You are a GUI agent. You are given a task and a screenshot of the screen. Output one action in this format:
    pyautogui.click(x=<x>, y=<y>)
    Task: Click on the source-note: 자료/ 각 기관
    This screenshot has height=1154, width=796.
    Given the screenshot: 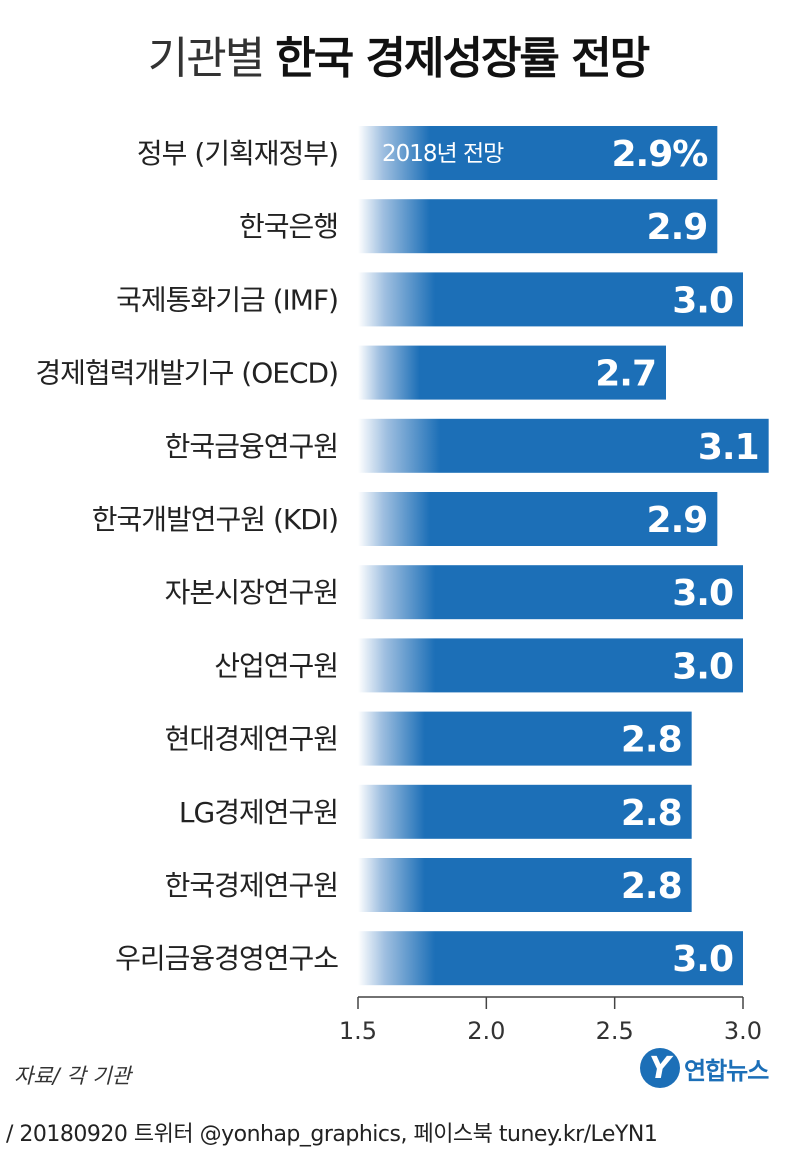 What is the action you would take?
    pyautogui.click(x=73, y=1076)
    